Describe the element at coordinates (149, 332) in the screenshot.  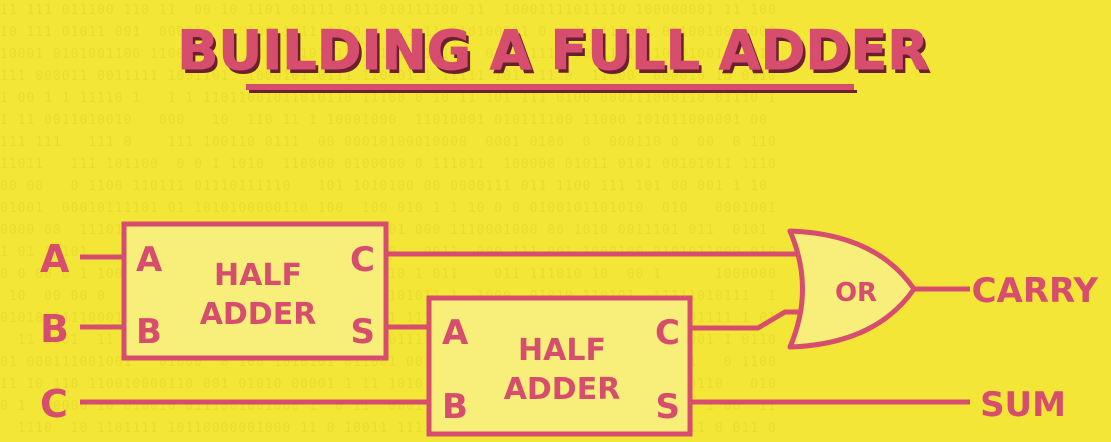
I see `half-adder-1-port-b: B` at that location.